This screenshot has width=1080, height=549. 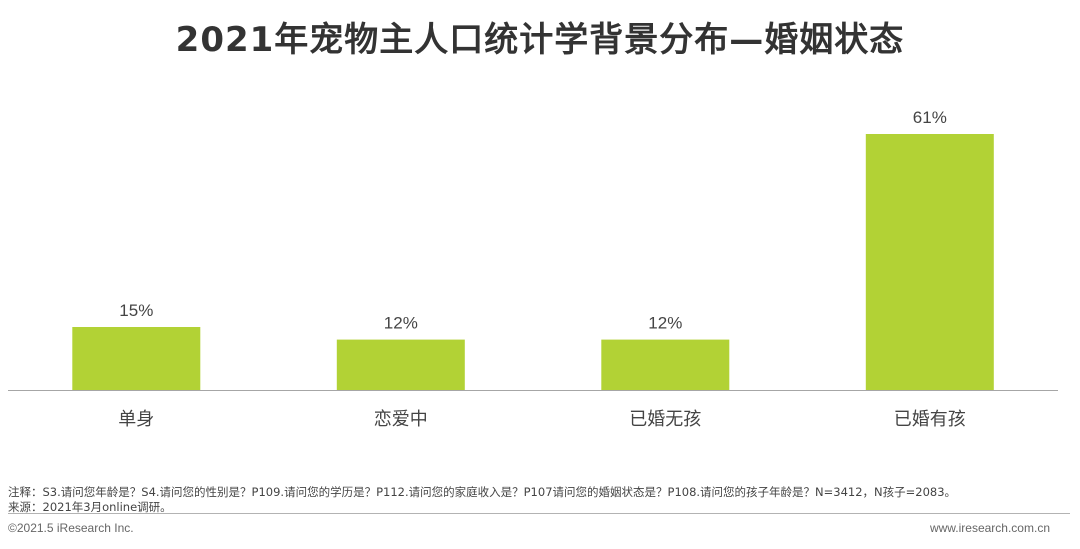 What do you see at coordinates (665, 419) in the screenshot?
I see `x-tick-label-3: 已婚无孩` at bounding box center [665, 419].